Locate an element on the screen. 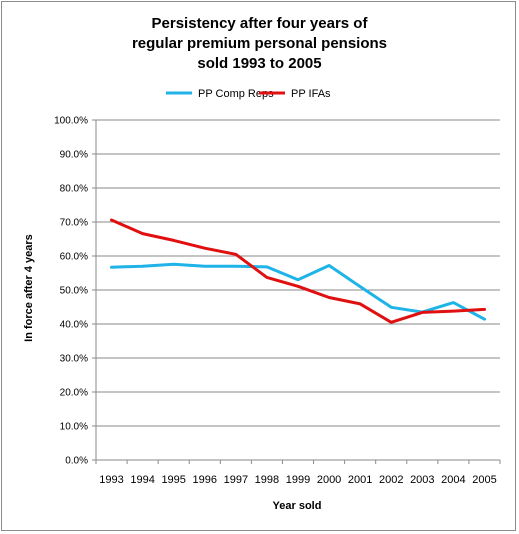 The height and width of the screenshot is (534, 519). y-tick-label: 100.0% is located at coordinates (71, 121).